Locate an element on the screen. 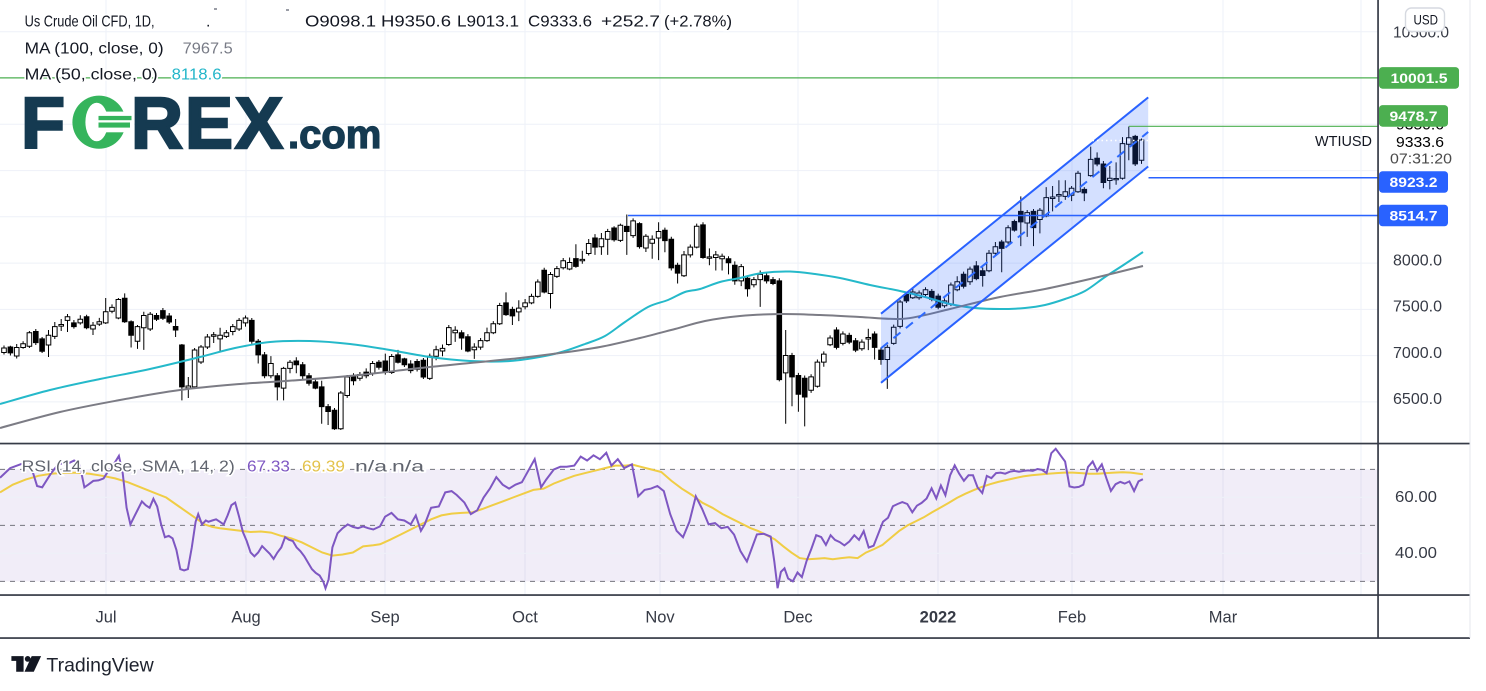 This screenshot has width=1486, height=691. svg-text: Nov is located at coordinates (660, 618).